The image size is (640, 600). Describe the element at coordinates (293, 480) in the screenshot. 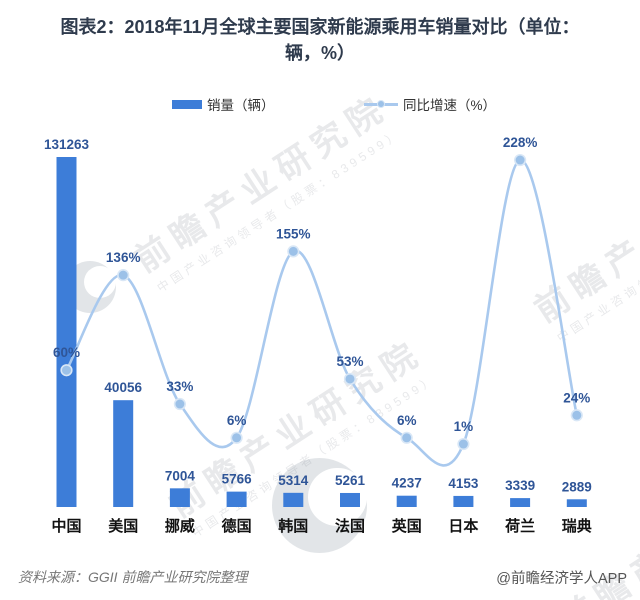

I see `sales-value-label: 5314` at that location.